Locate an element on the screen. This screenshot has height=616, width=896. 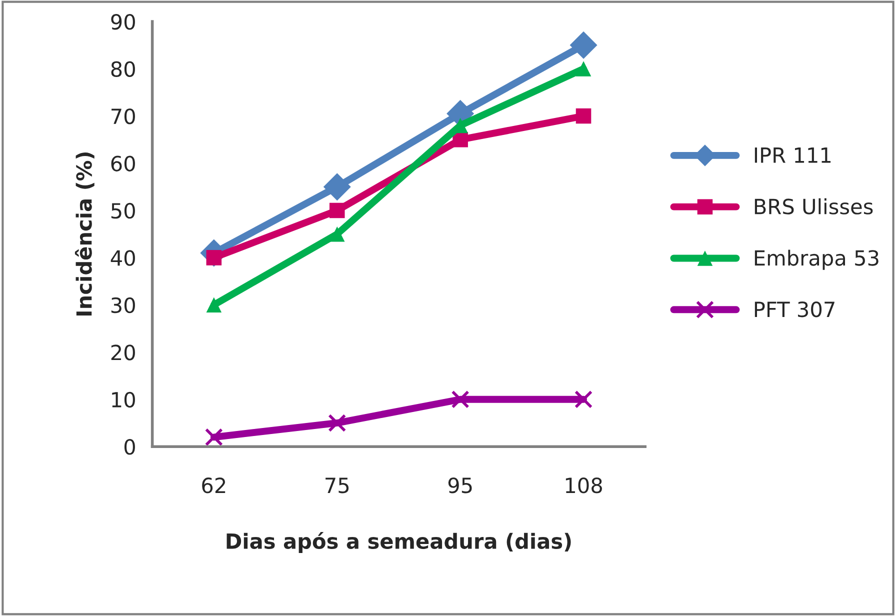
x-tick-label: 75 is located at coordinates (337, 486).